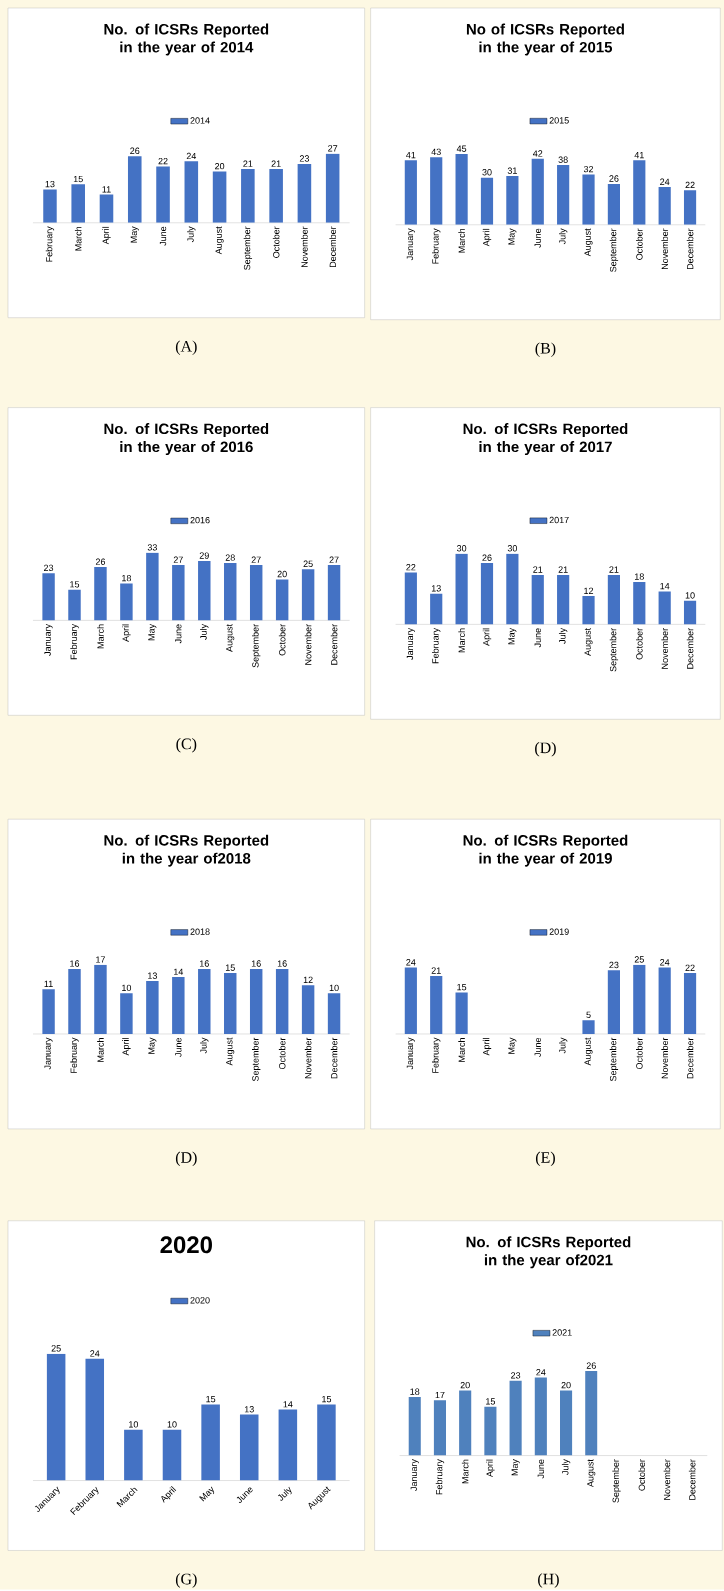  I want to click on data-label: 14, so click(665, 586).